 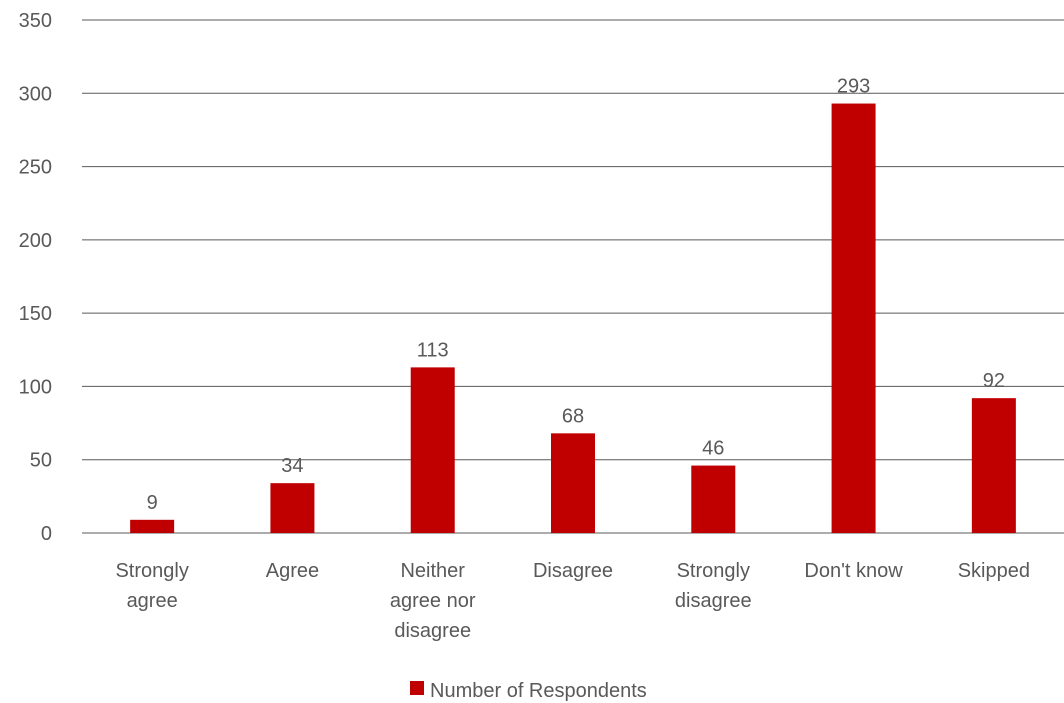 What do you see at coordinates (853, 87) in the screenshot?
I see `data-label: 293` at bounding box center [853, 87].